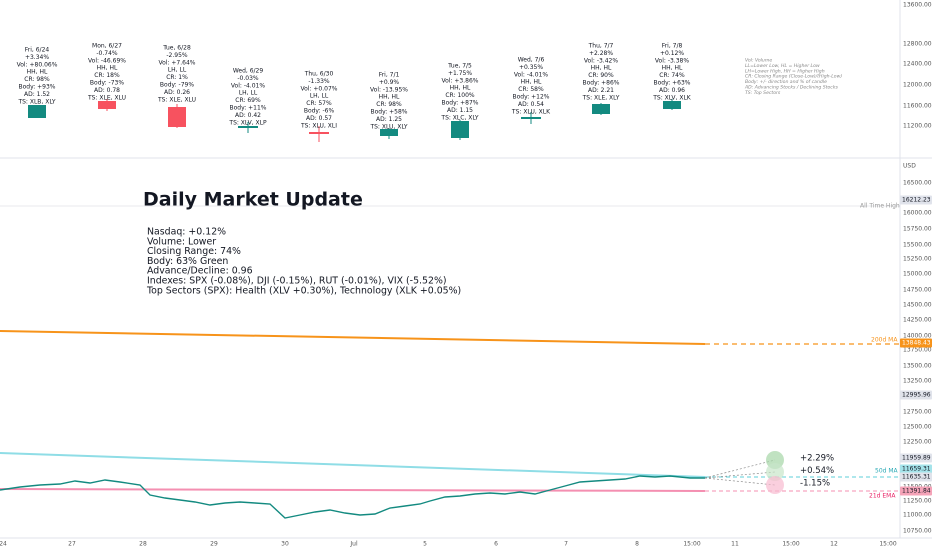 The width and height of the screenshot is (932, 550). I want to click on y-tick-label: 15250.00, so click(917, 259).